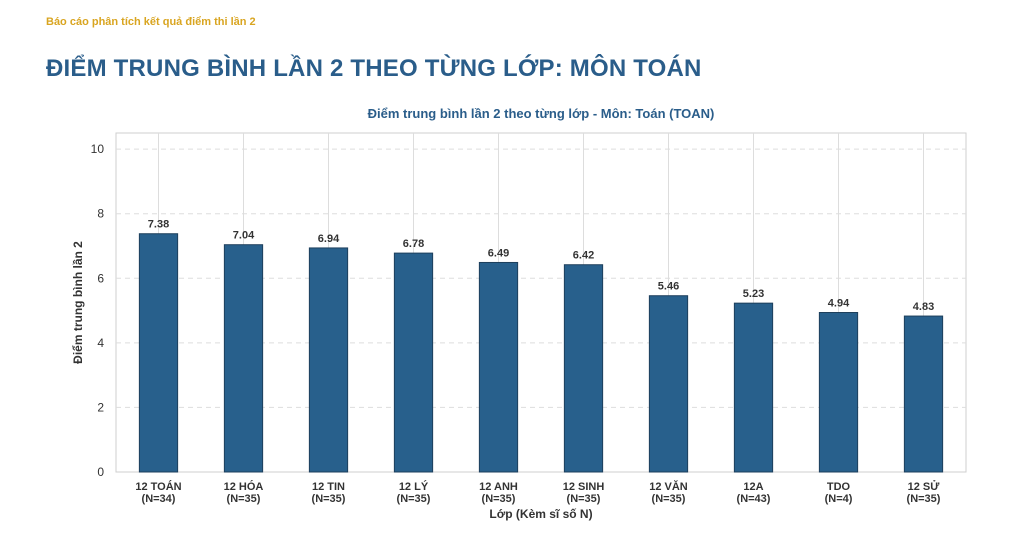 The image size is (1020, 559). Describe the element at coordinates (540, 514) in the screenshot. I see `x-axis-label: Lớp (Kèm sĩ số N)` at that location.